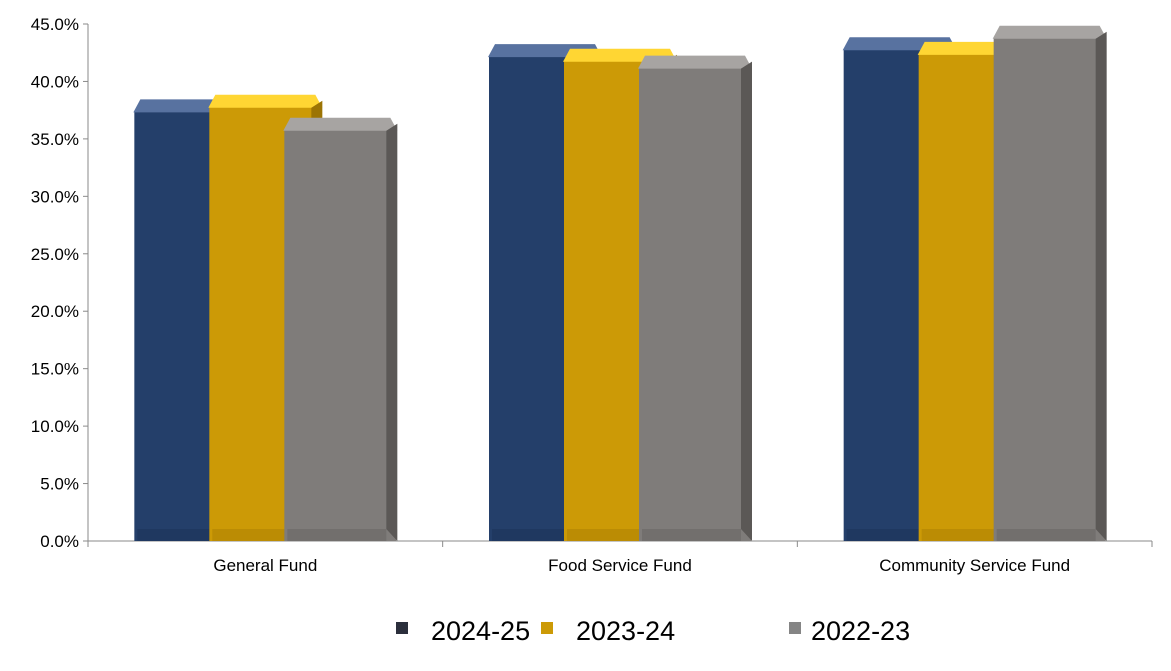 The height and width of the screenshot is (671, 1171). I want to click on y-tick-label: 35.0%, so click(55, 139).